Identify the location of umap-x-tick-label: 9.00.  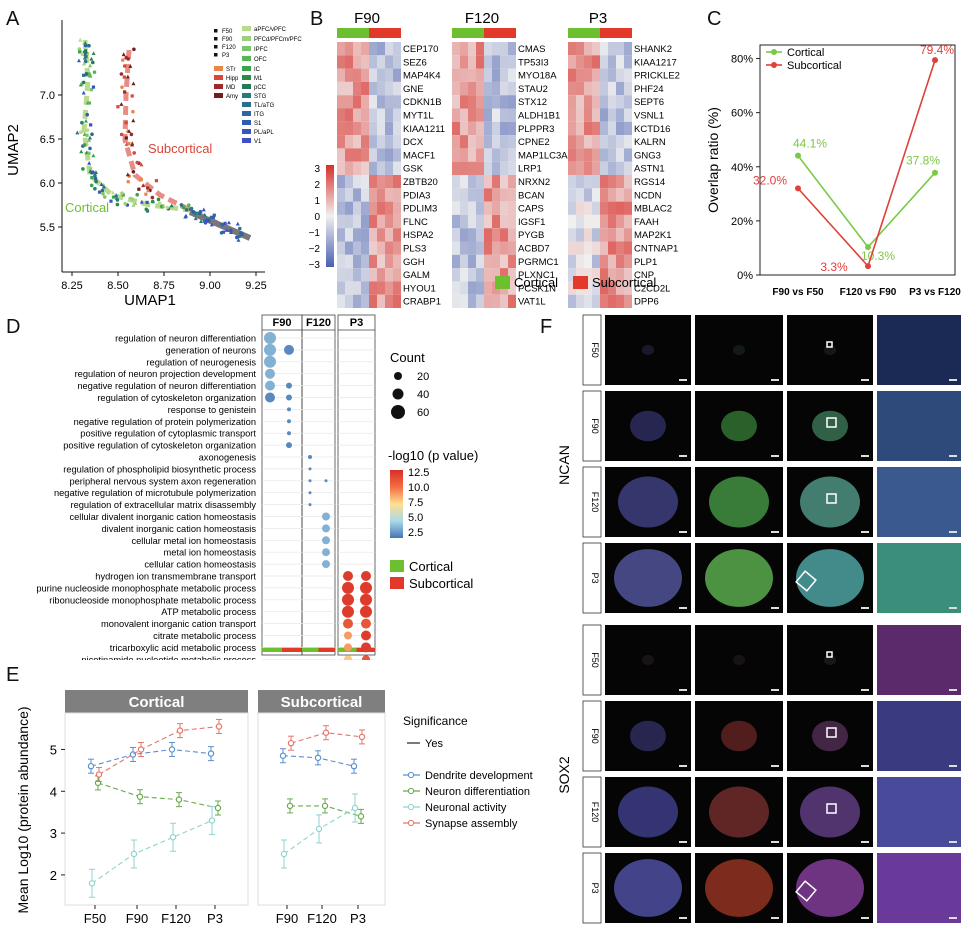
(209, 286).